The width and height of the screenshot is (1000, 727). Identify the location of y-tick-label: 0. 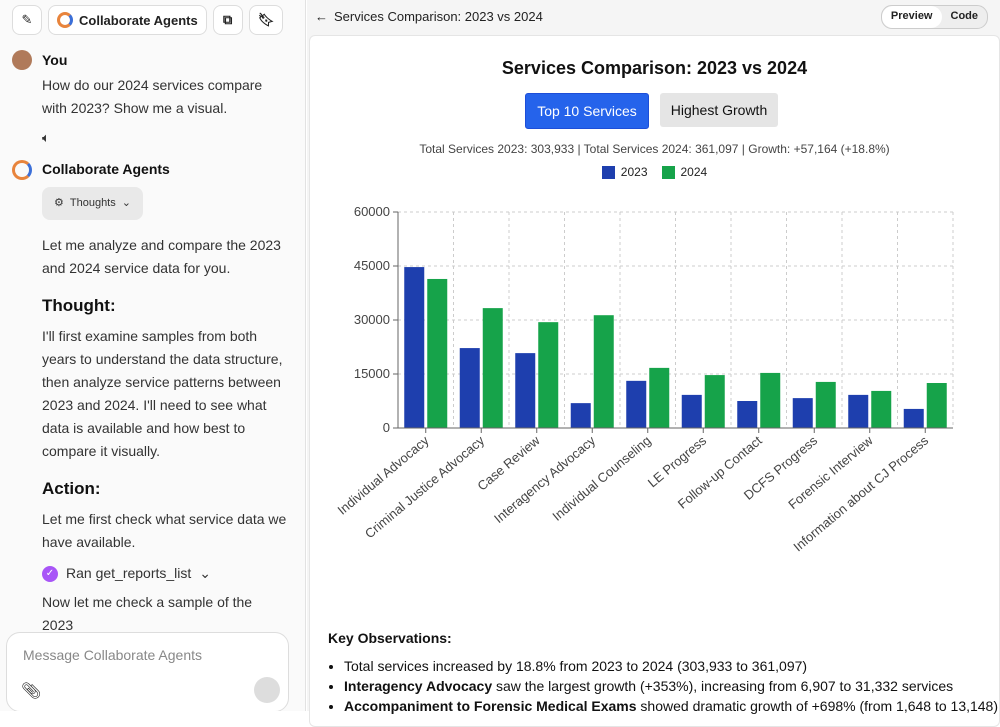
(386, 427).